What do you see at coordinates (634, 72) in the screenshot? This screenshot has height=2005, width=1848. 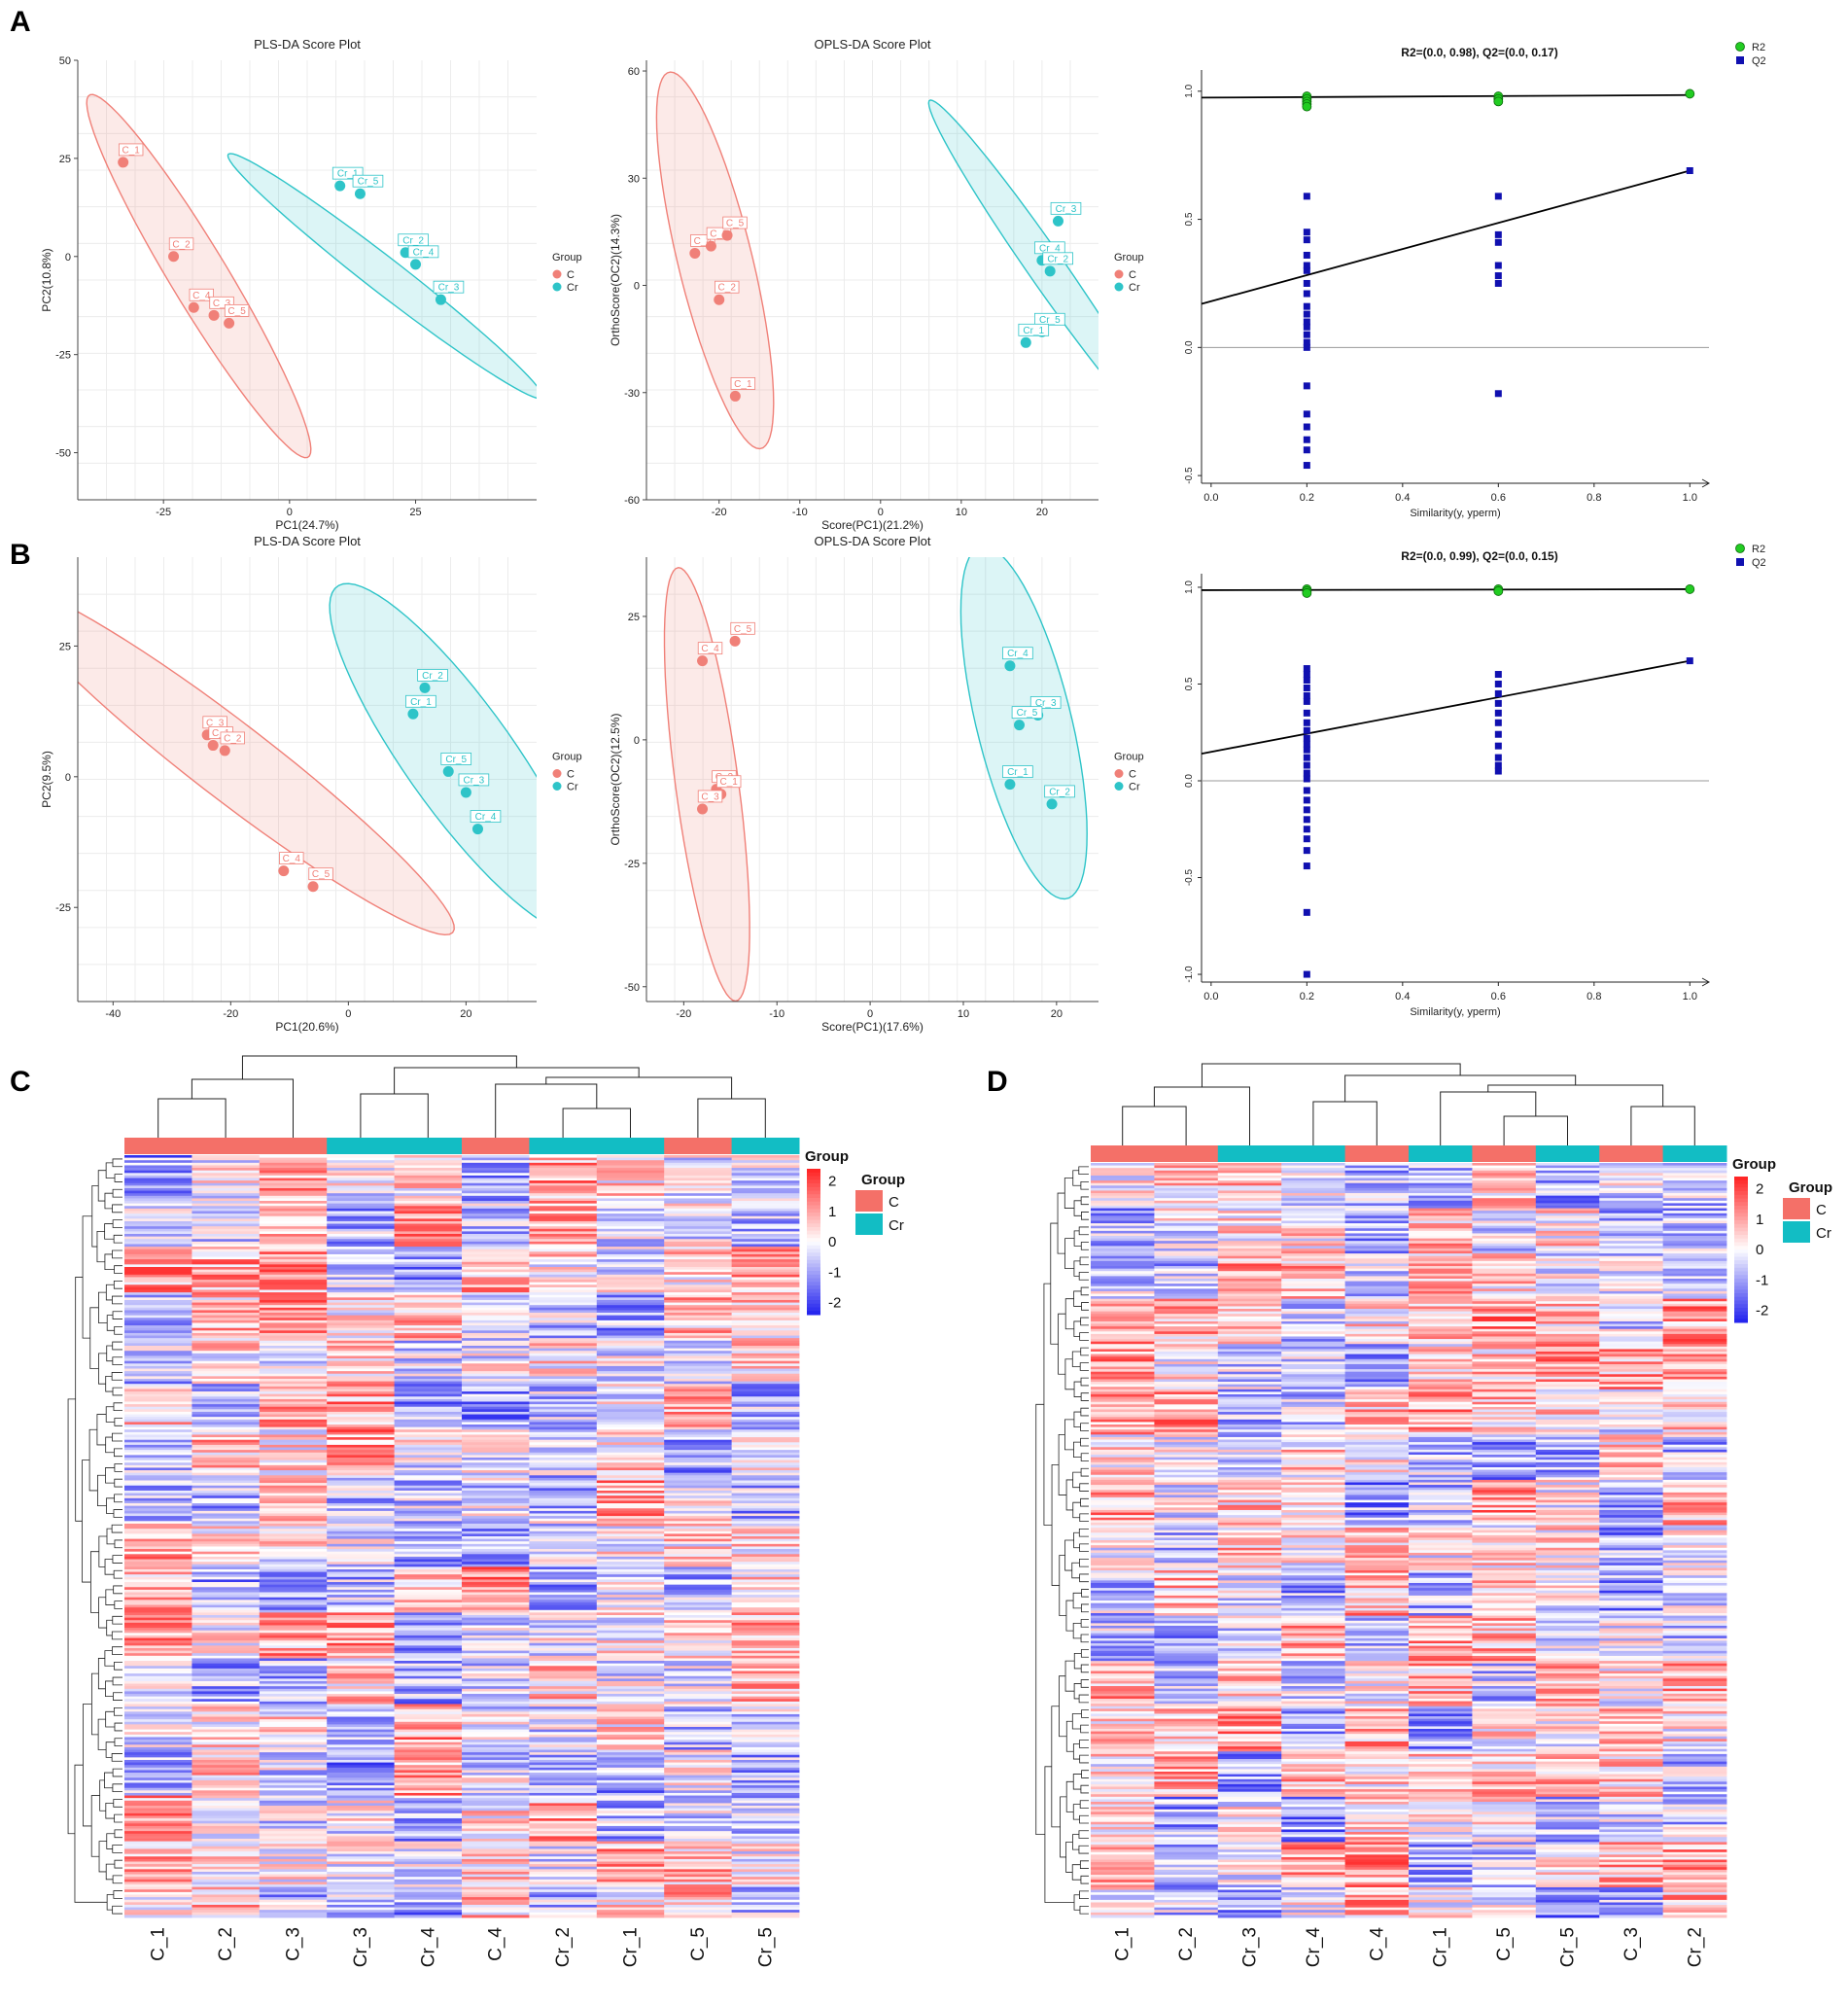 I see `y-tick-label: 60` at bounding box center [634, 72].